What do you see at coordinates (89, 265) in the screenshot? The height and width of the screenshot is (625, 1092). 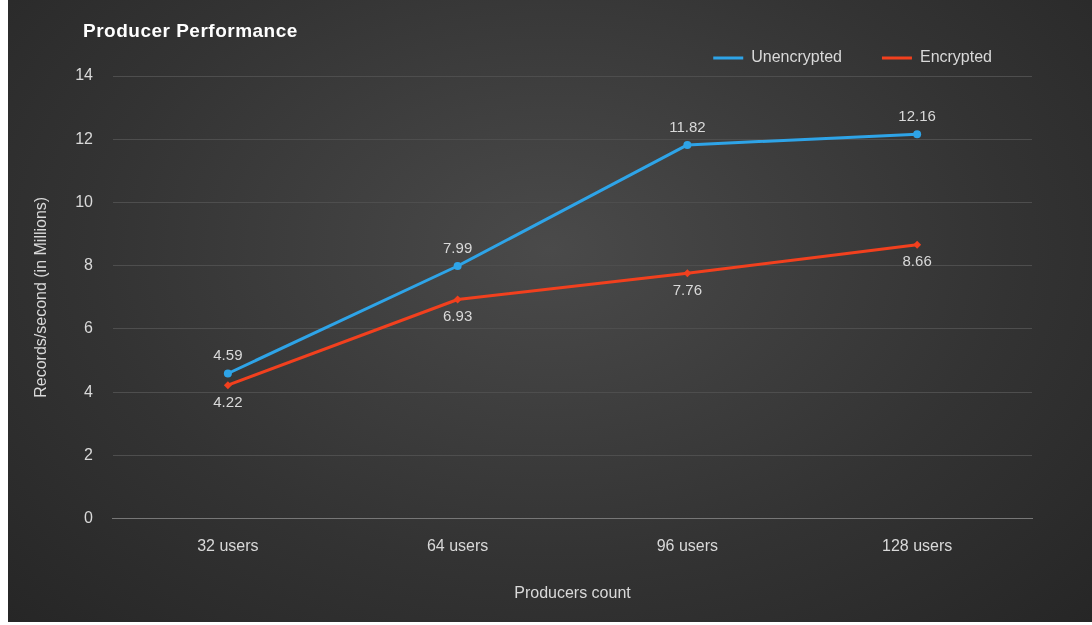 I see `y-tick-label: 8` at bounding box center [89, 265].